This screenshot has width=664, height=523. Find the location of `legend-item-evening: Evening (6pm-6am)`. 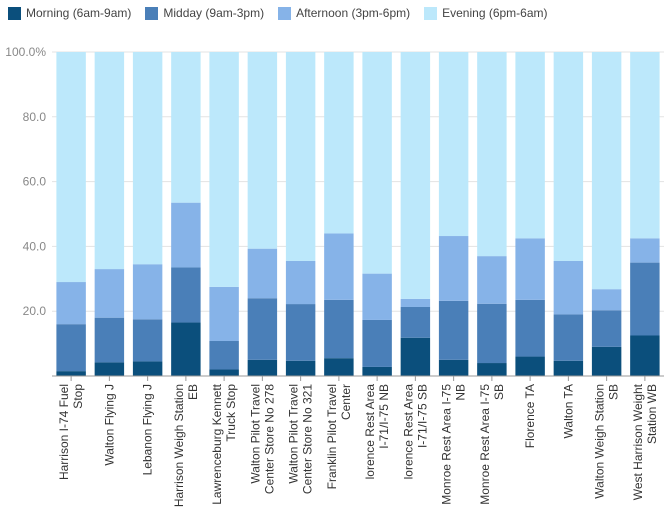

legend-item-evening: Evening (6pm-6am) is located at coordinates (486, 13).